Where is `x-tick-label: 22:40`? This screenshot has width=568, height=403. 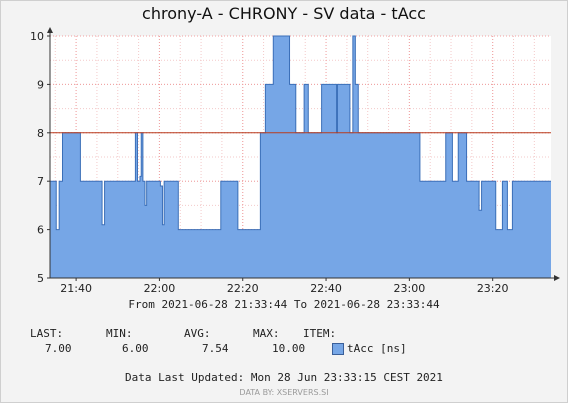 x-tick-label: 22:40 is located at coordinates (326, 288).